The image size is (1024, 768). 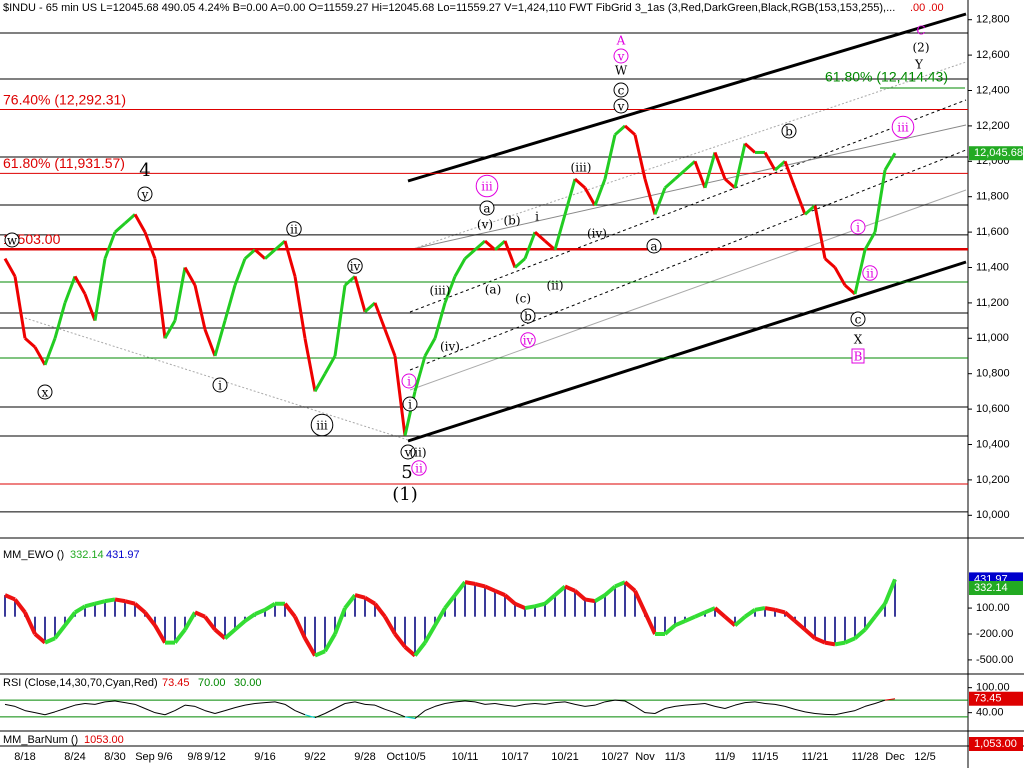 I want to click on x-tick-label: 11/3, so click(x=675, y=757).